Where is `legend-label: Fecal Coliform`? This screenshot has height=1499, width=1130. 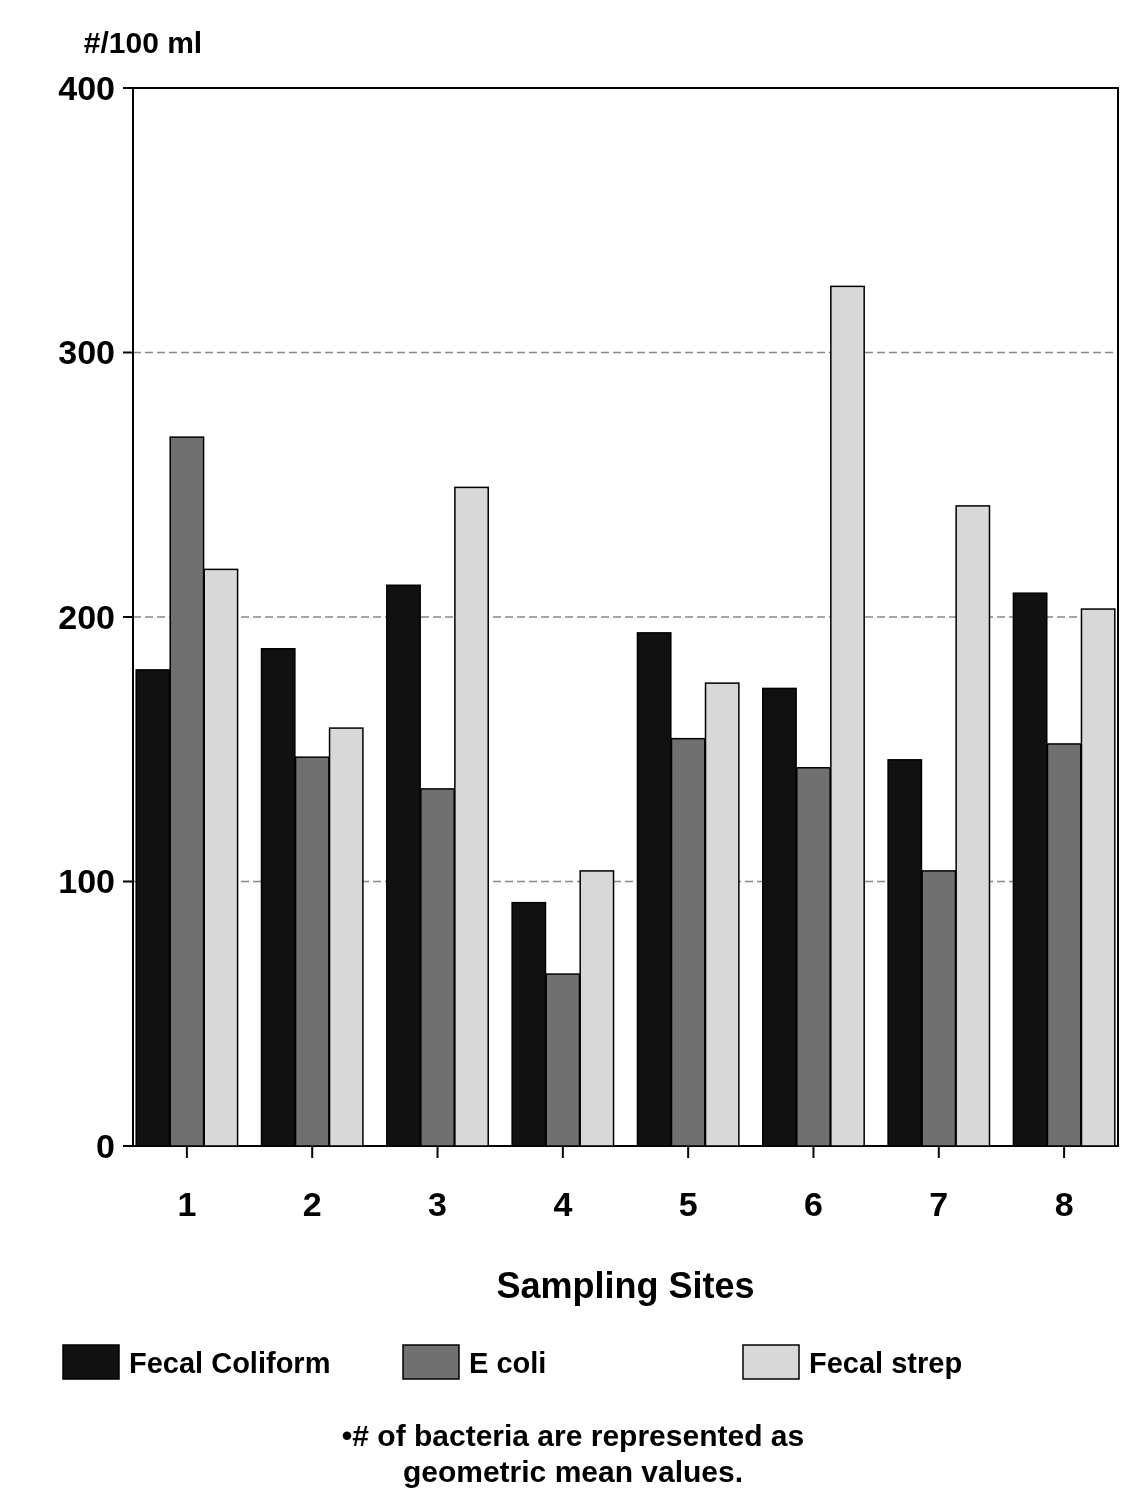 legend-label: Fecal Coliform is located at coordinates (230, 1363).